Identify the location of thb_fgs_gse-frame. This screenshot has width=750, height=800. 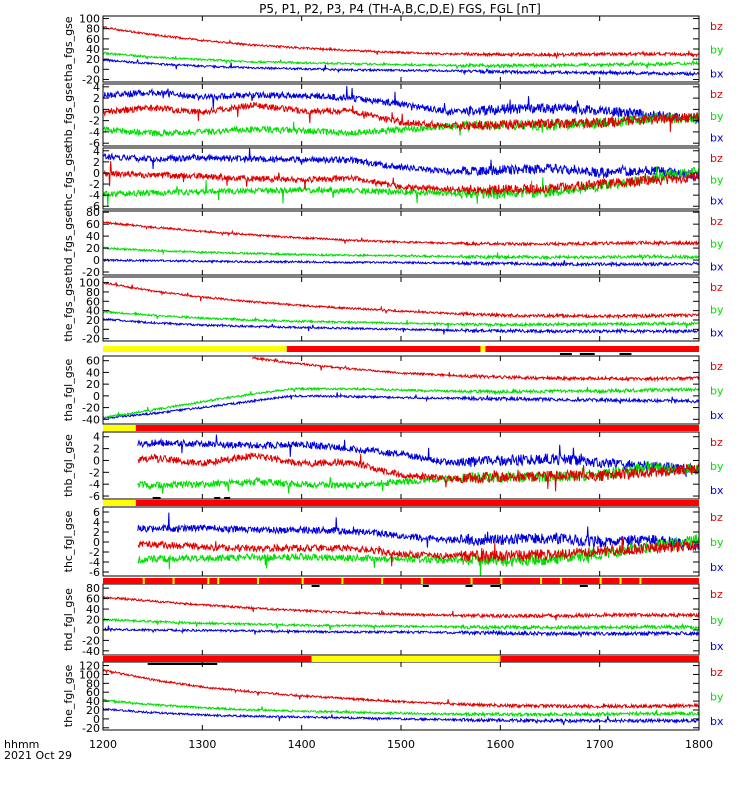
(401, 115).